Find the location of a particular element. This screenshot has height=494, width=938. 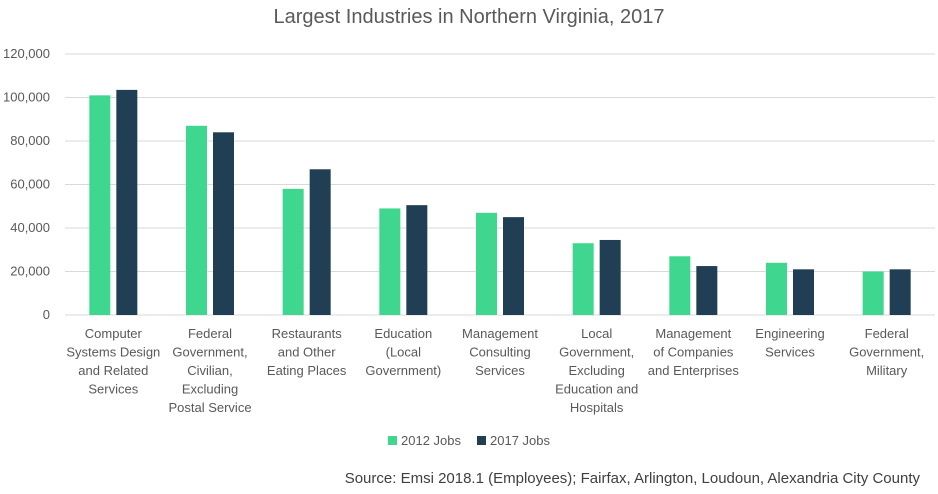

y-tick-label: 40,000 is located at coordinates (30, 227).